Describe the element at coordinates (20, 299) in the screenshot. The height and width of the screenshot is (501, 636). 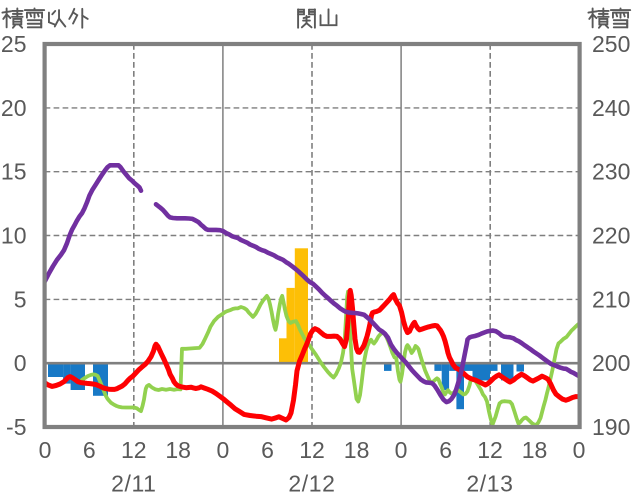
I see `svg-text: 5` at that location.